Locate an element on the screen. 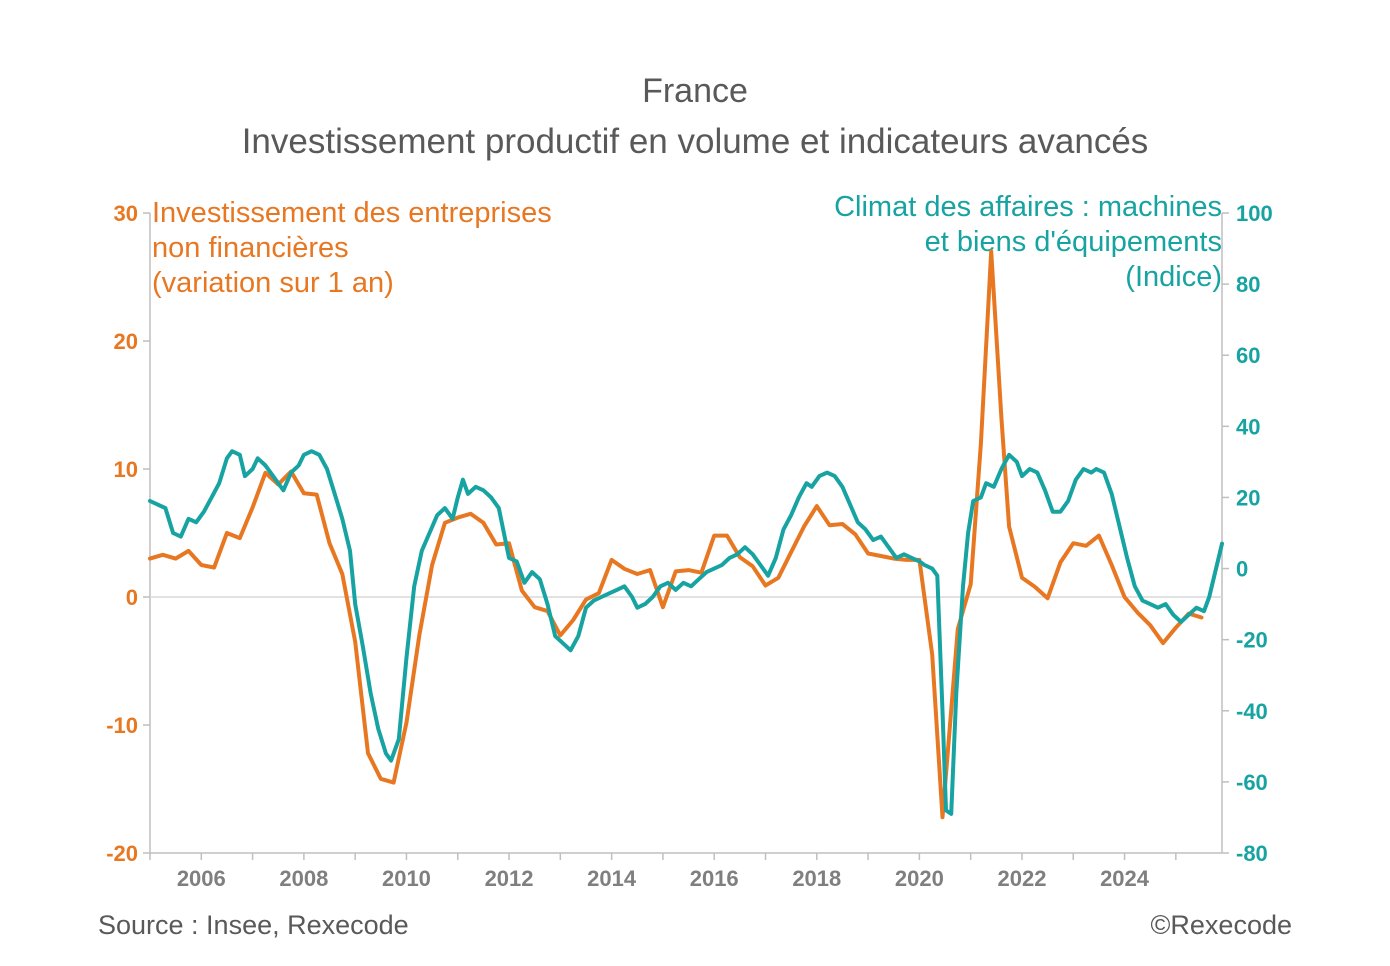 The height and width of the screenshot is (966, 1390). right-tick-label: -40 is located at coordinates (1252, 711).